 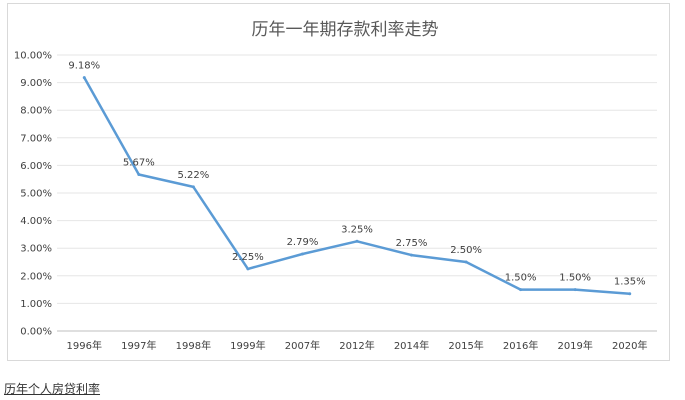 I want to click on data-label: 5.22%, so click(x=193, y=175).